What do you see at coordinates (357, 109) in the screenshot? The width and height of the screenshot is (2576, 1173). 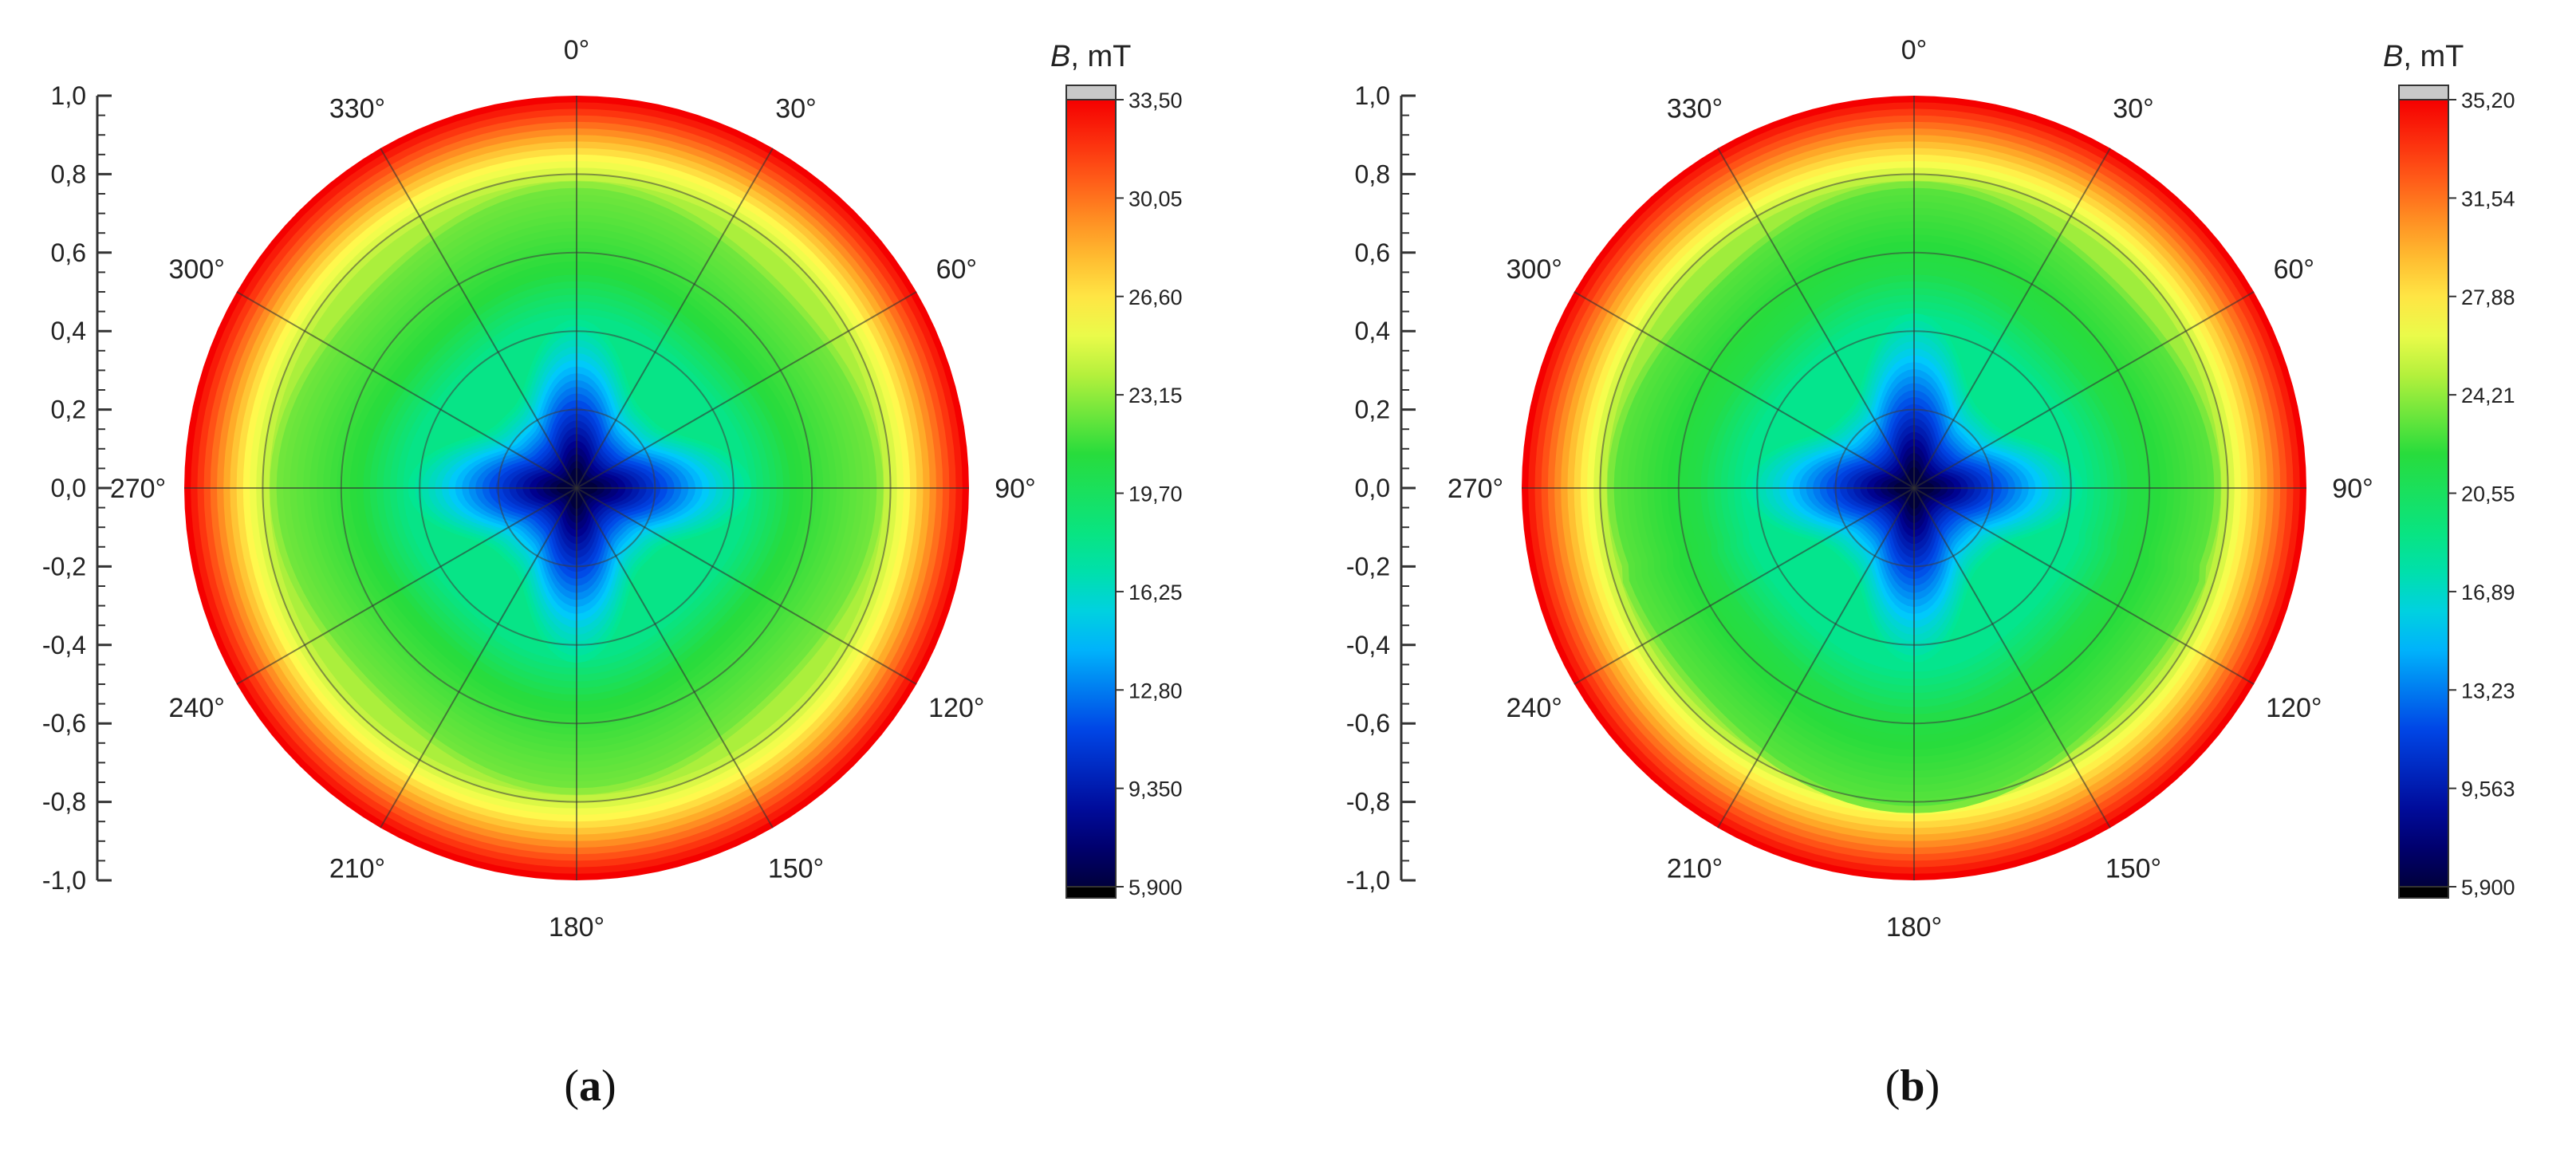 I see `angle-label: 330°` at bounding box center [357, 109].